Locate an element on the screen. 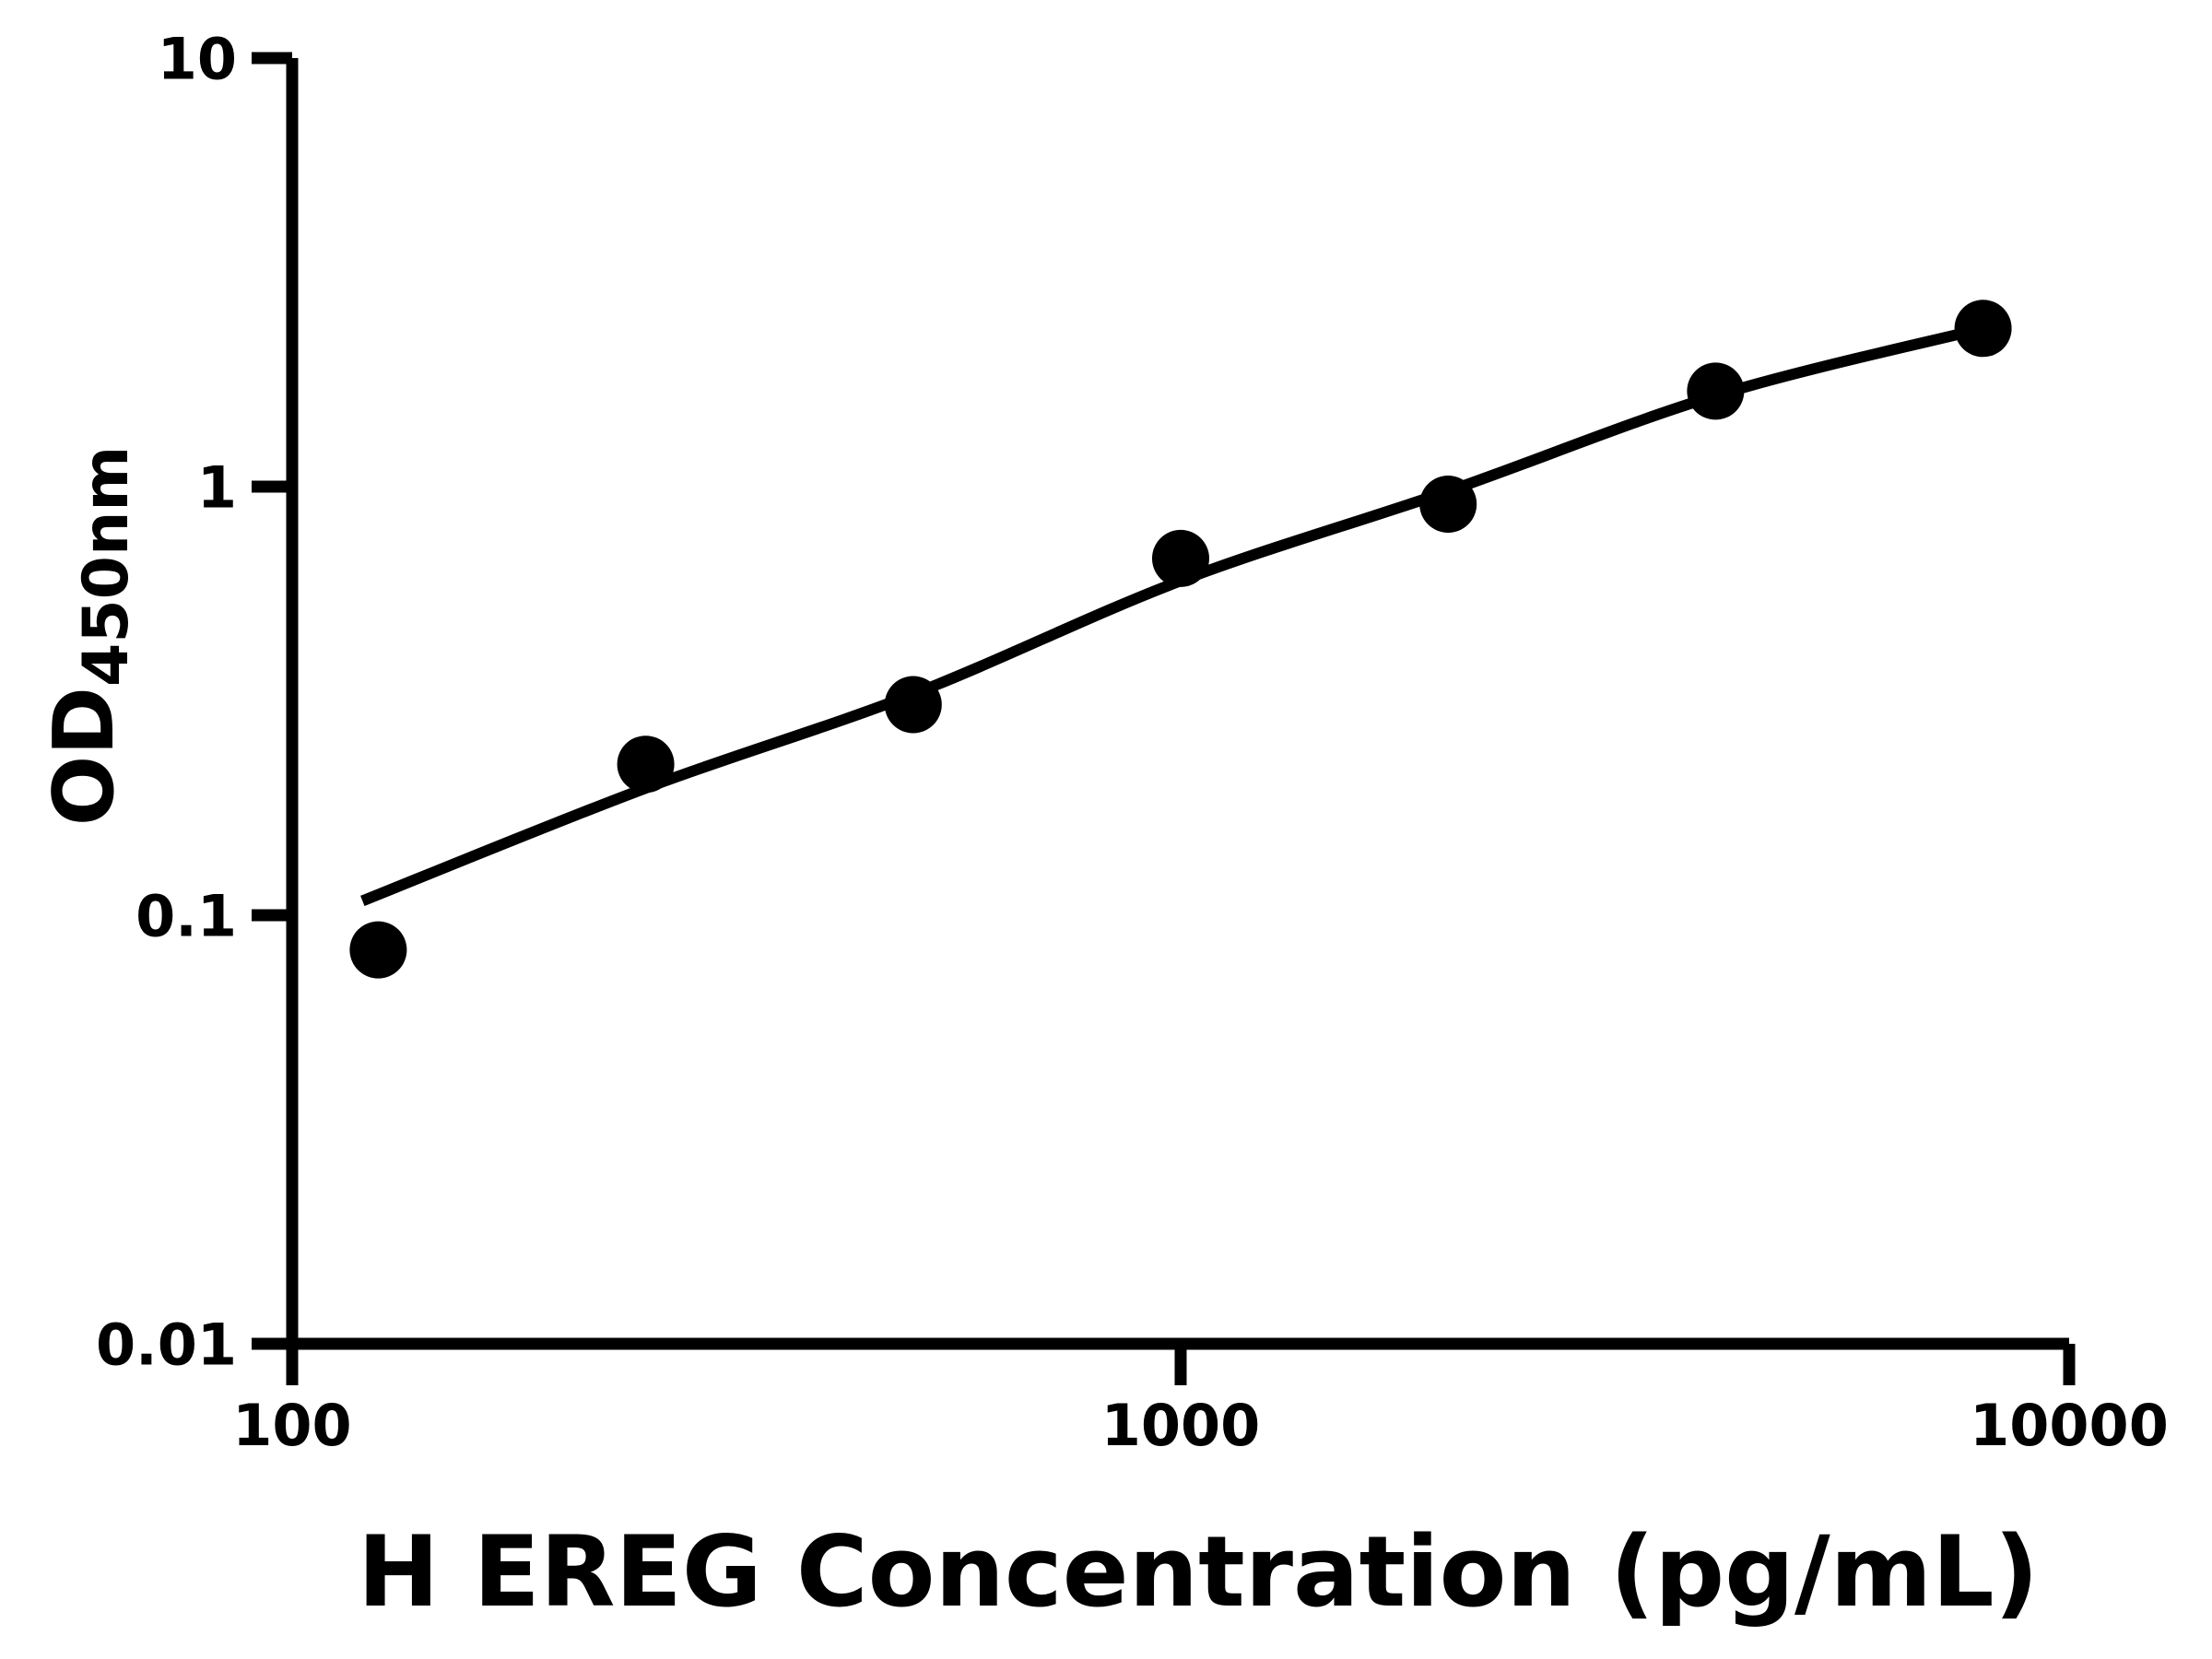  x-axis-tick-label: 10000 is located at coordinates (2069, 1425).